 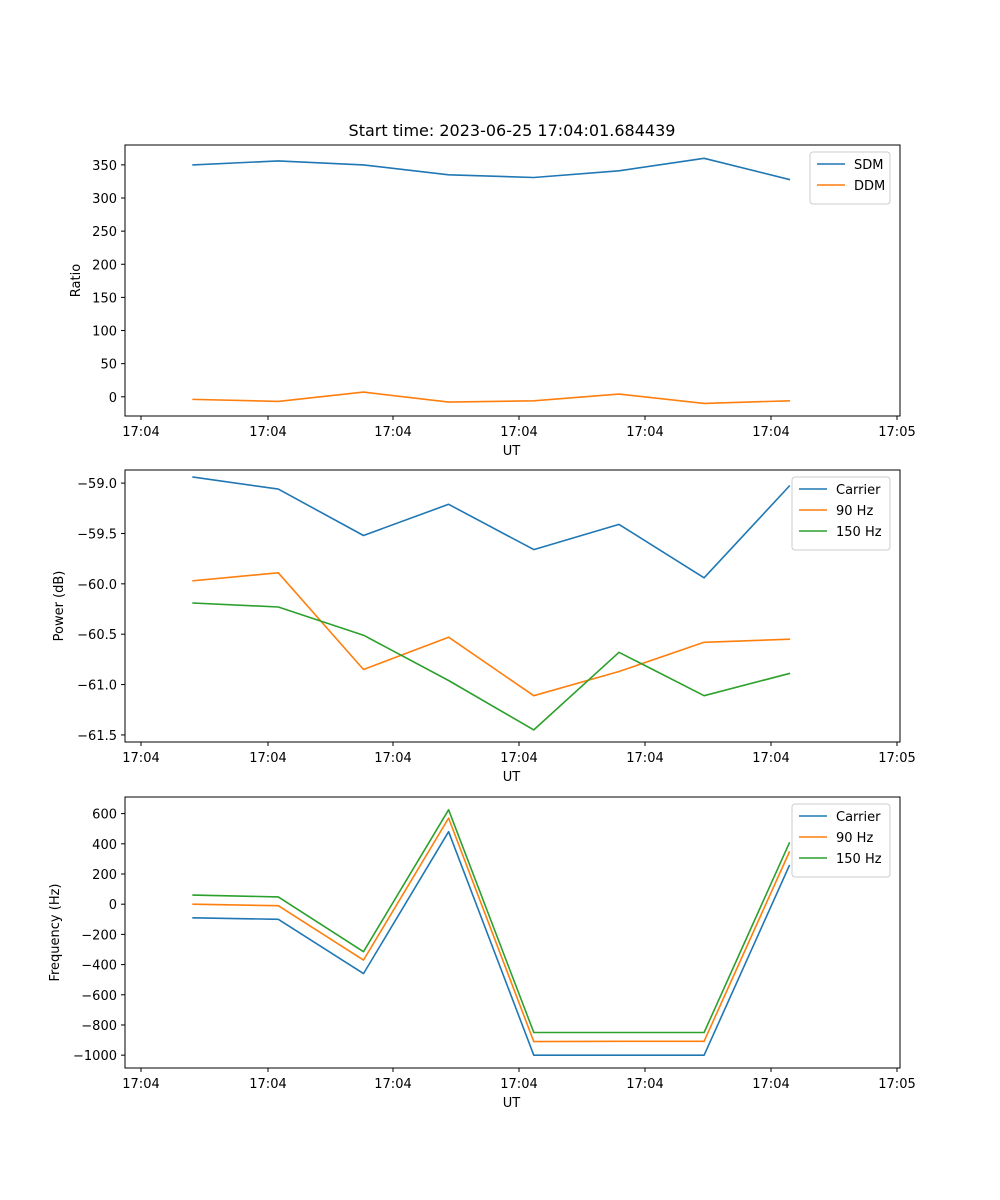 What do you see at coordinates (104, 232) in the screenshot?
I see `y-tick-label: 250` at bounding box center [104, 232].